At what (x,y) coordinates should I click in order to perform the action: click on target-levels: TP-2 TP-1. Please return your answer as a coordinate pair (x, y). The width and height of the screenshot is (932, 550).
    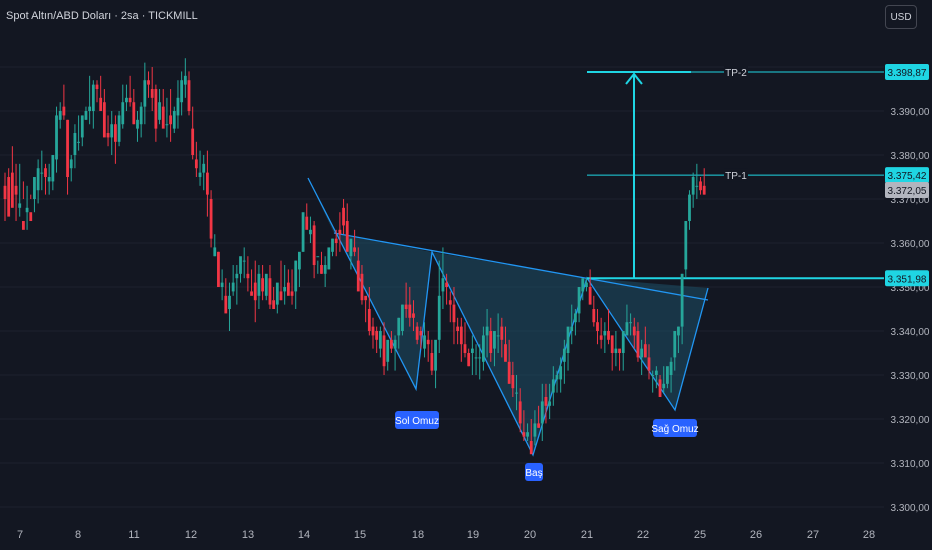
    Looking at the image, I should click on (735, 172).